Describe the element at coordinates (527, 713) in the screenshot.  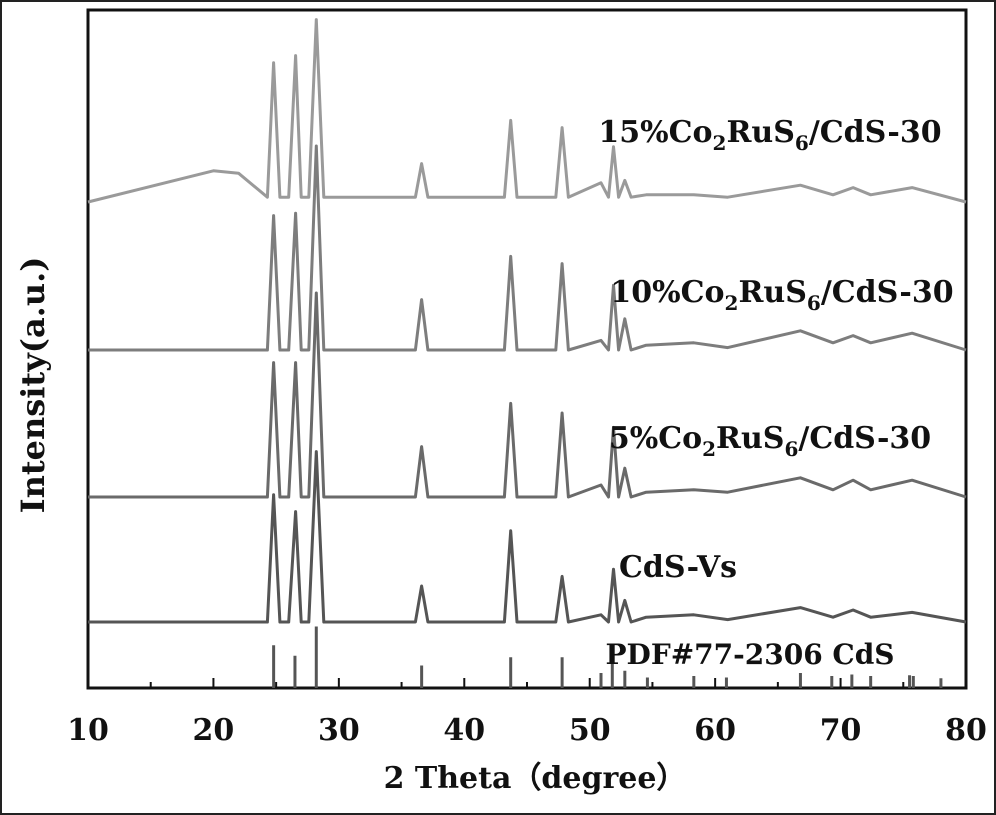
I see `x-axis-ticks: 10 20 30 40 50 60 70 80` at that location.